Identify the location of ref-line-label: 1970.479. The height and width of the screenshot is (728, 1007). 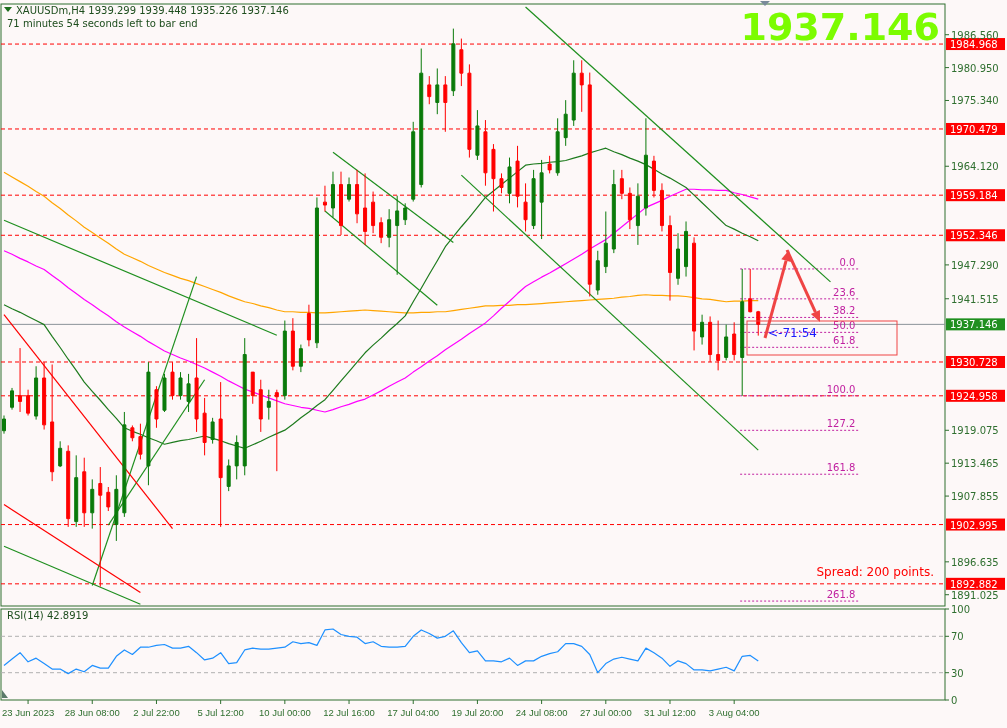
(974, 129).